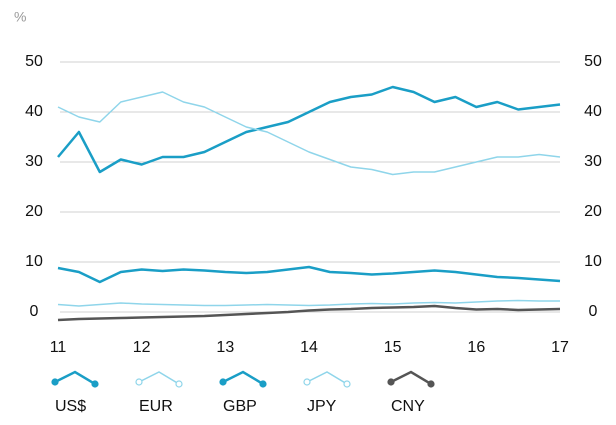 The height and width of the screenshot is (425, 616). What do you see at coordinates (593, 261) in the screenshot?
I see `y2-tick-label: 10` at bounding box center [593, 261].